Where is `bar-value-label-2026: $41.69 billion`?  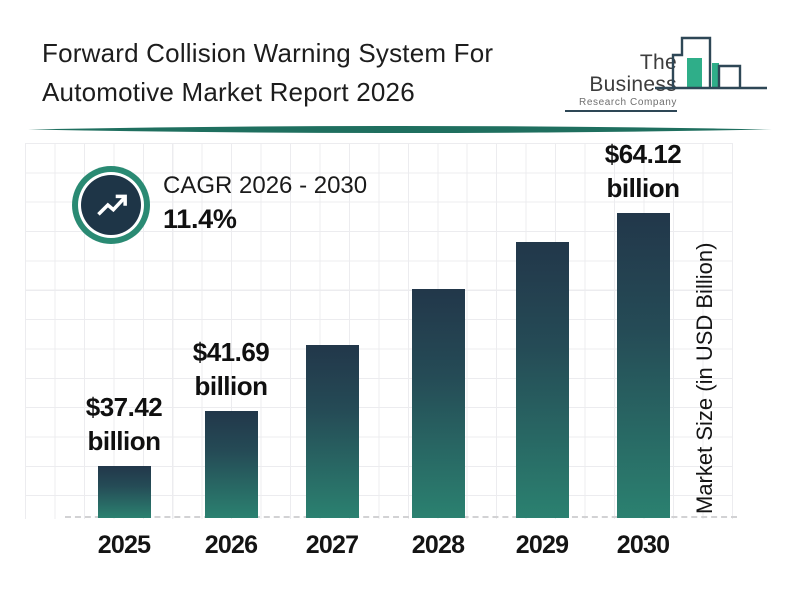 bar-value-label-2026: $41.69 billion is located at coordinates (231, 369).